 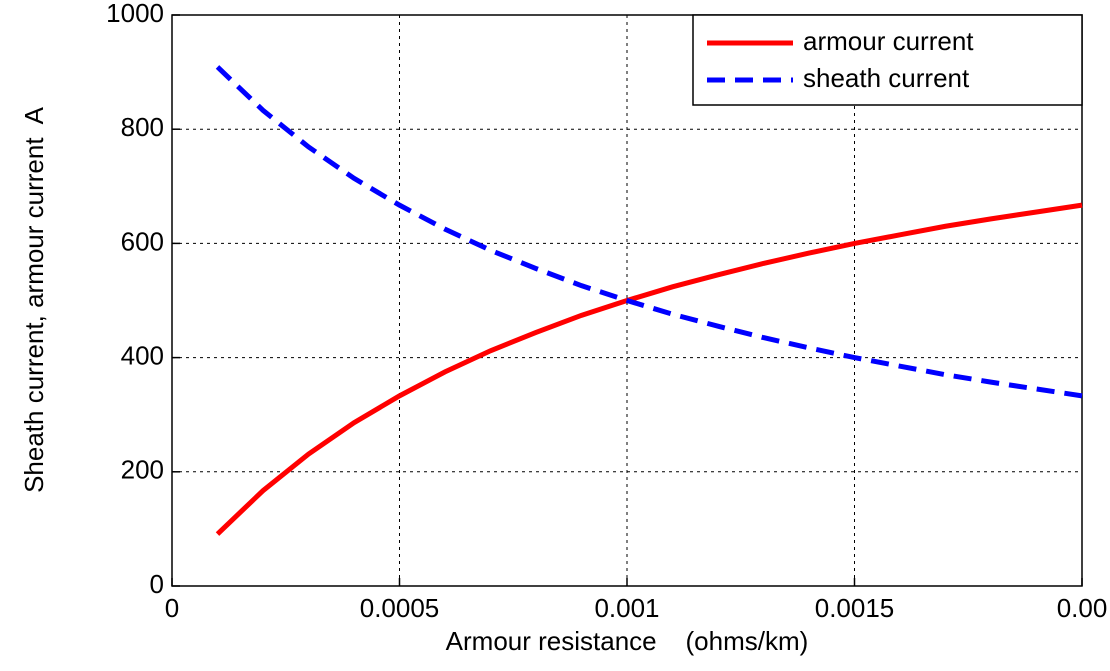 I want to click on x-tick-label: 0, so click(x=172, y=608).